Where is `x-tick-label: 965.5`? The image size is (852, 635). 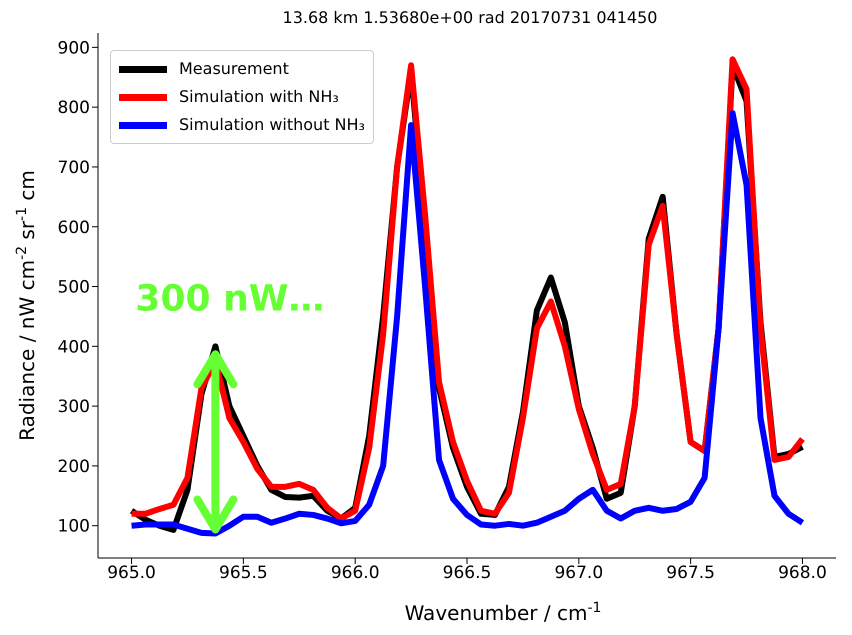 x-tick-label: 965.5 is located at coordinates (243, 573).